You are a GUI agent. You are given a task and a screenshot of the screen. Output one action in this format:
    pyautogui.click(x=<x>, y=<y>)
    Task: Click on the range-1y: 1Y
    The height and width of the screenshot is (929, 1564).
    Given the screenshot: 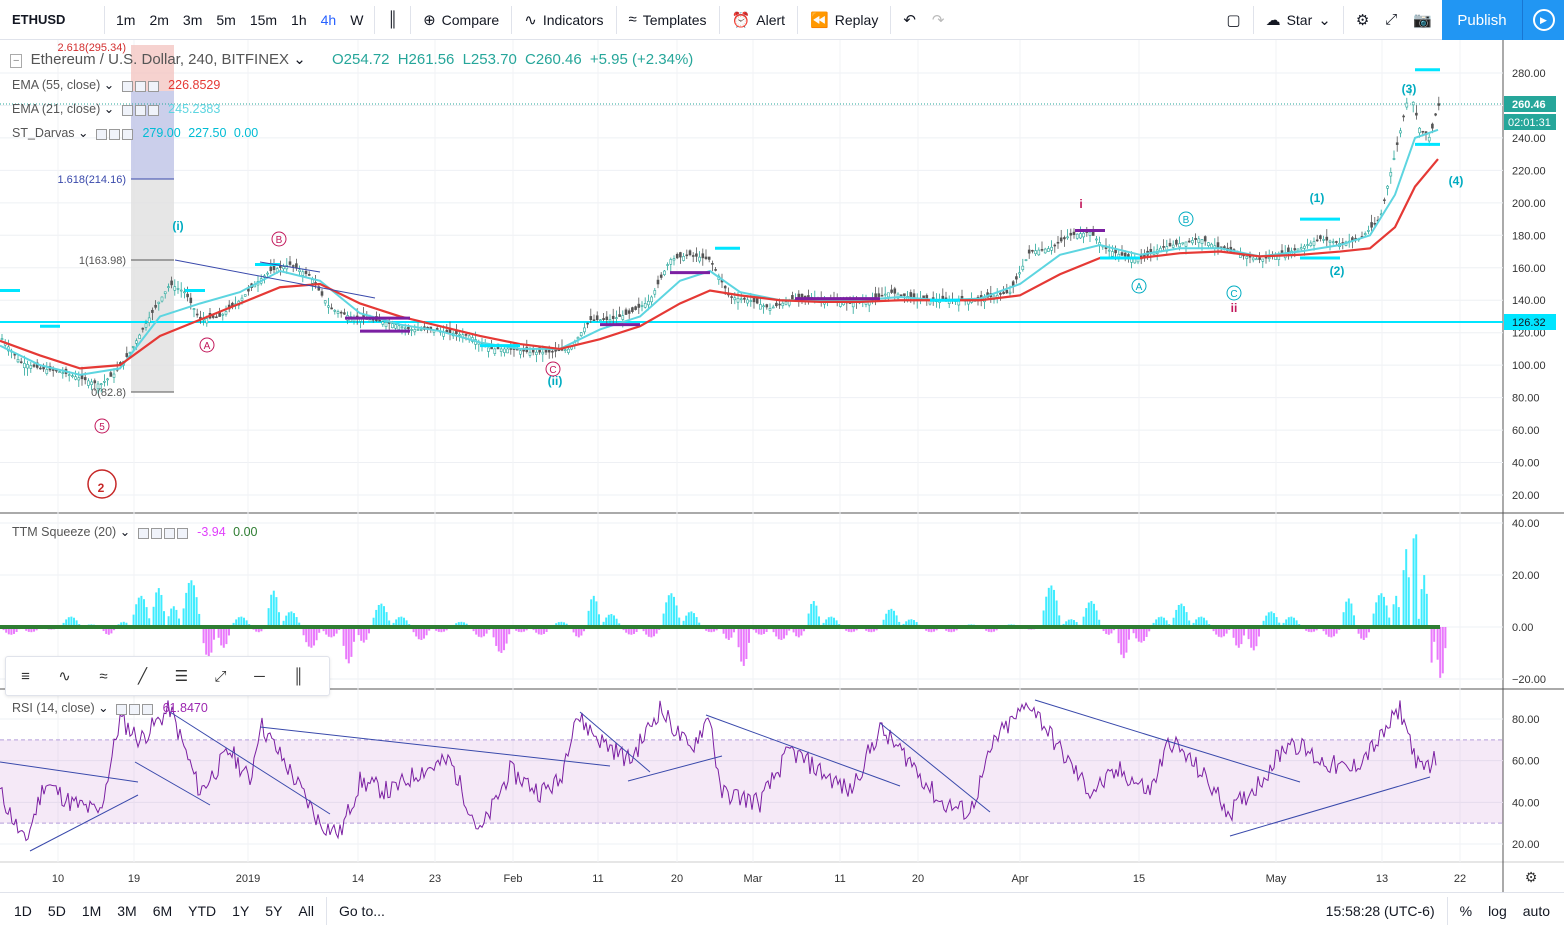 What is the action you would take?
    pyautogui.click(x=241, y=911)
    